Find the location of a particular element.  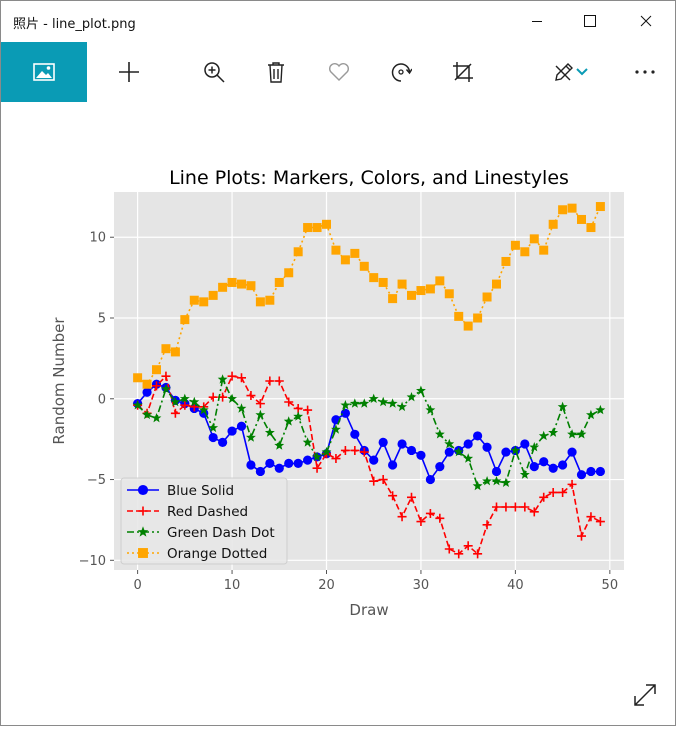

x-tick-label: 10 is located at coordinates (232, 585).